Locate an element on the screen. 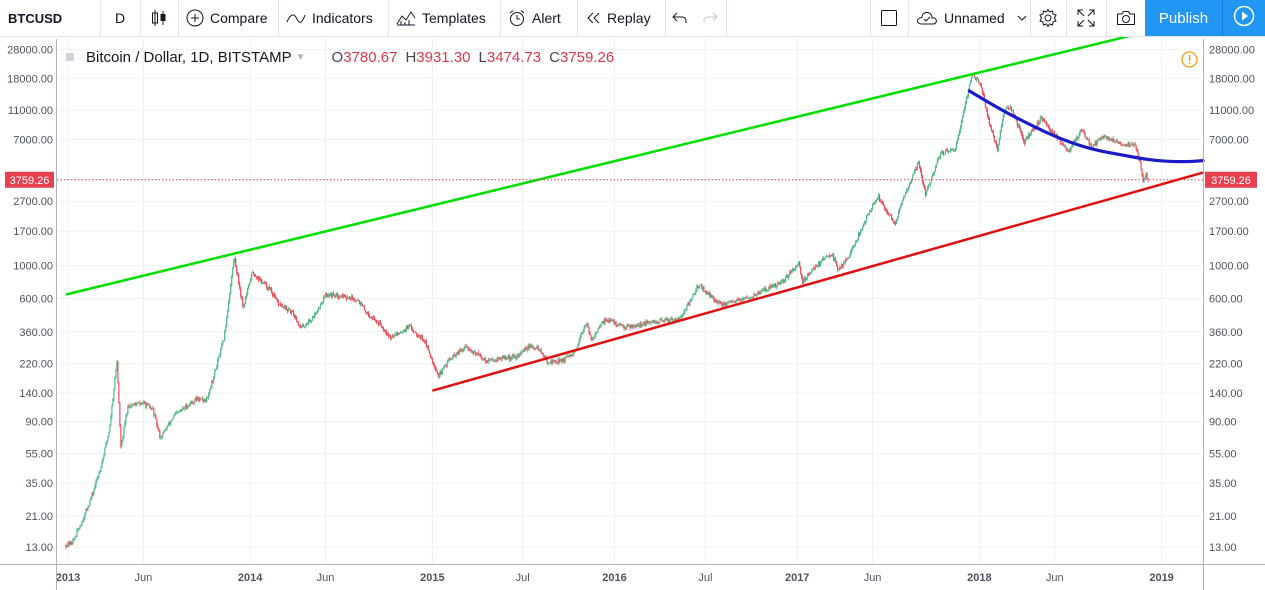 This screenshot has width=1265, height=590. warning-icon is located at coordinates (1189, 62).